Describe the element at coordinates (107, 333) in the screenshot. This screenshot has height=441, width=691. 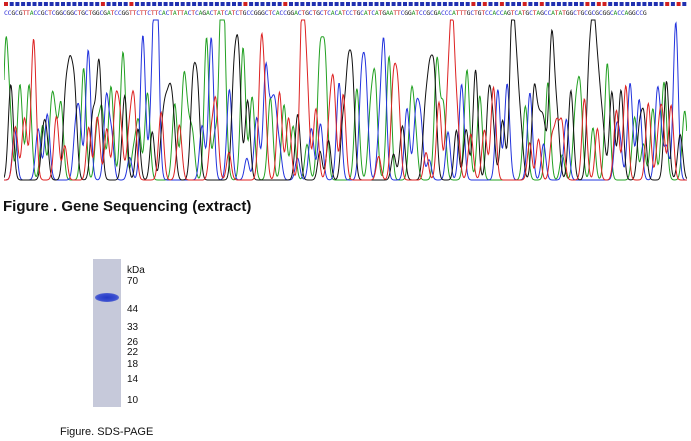
I see `sds-page-gel-lane` at that location.